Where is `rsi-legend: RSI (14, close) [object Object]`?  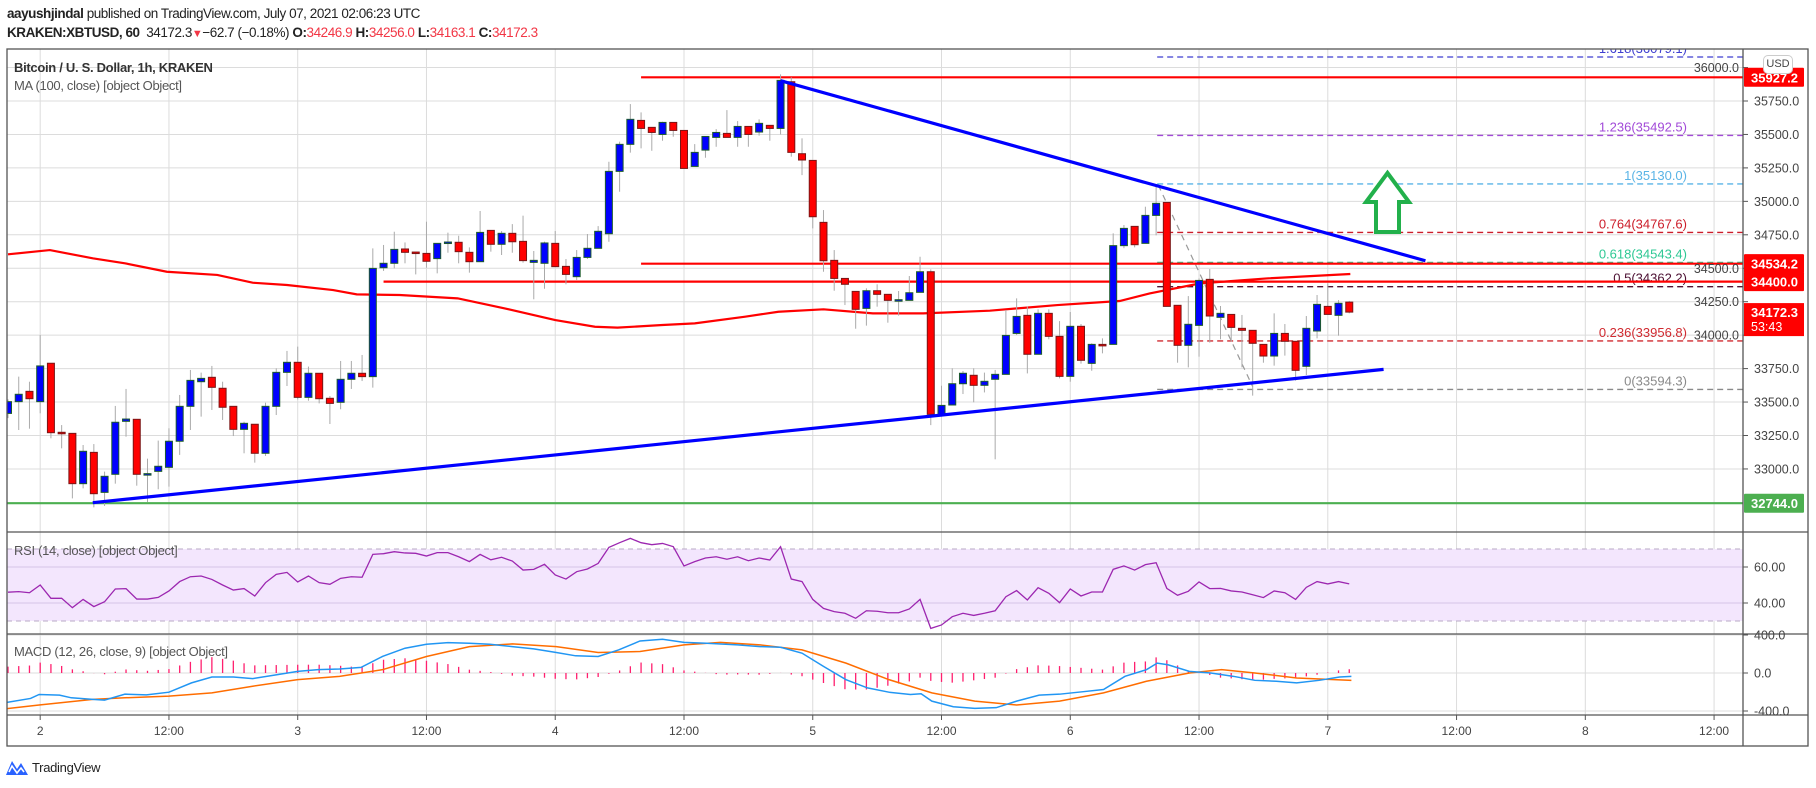
rsi-legend: RSI (14, close) [object Object] is located at coordinates (96, 550).